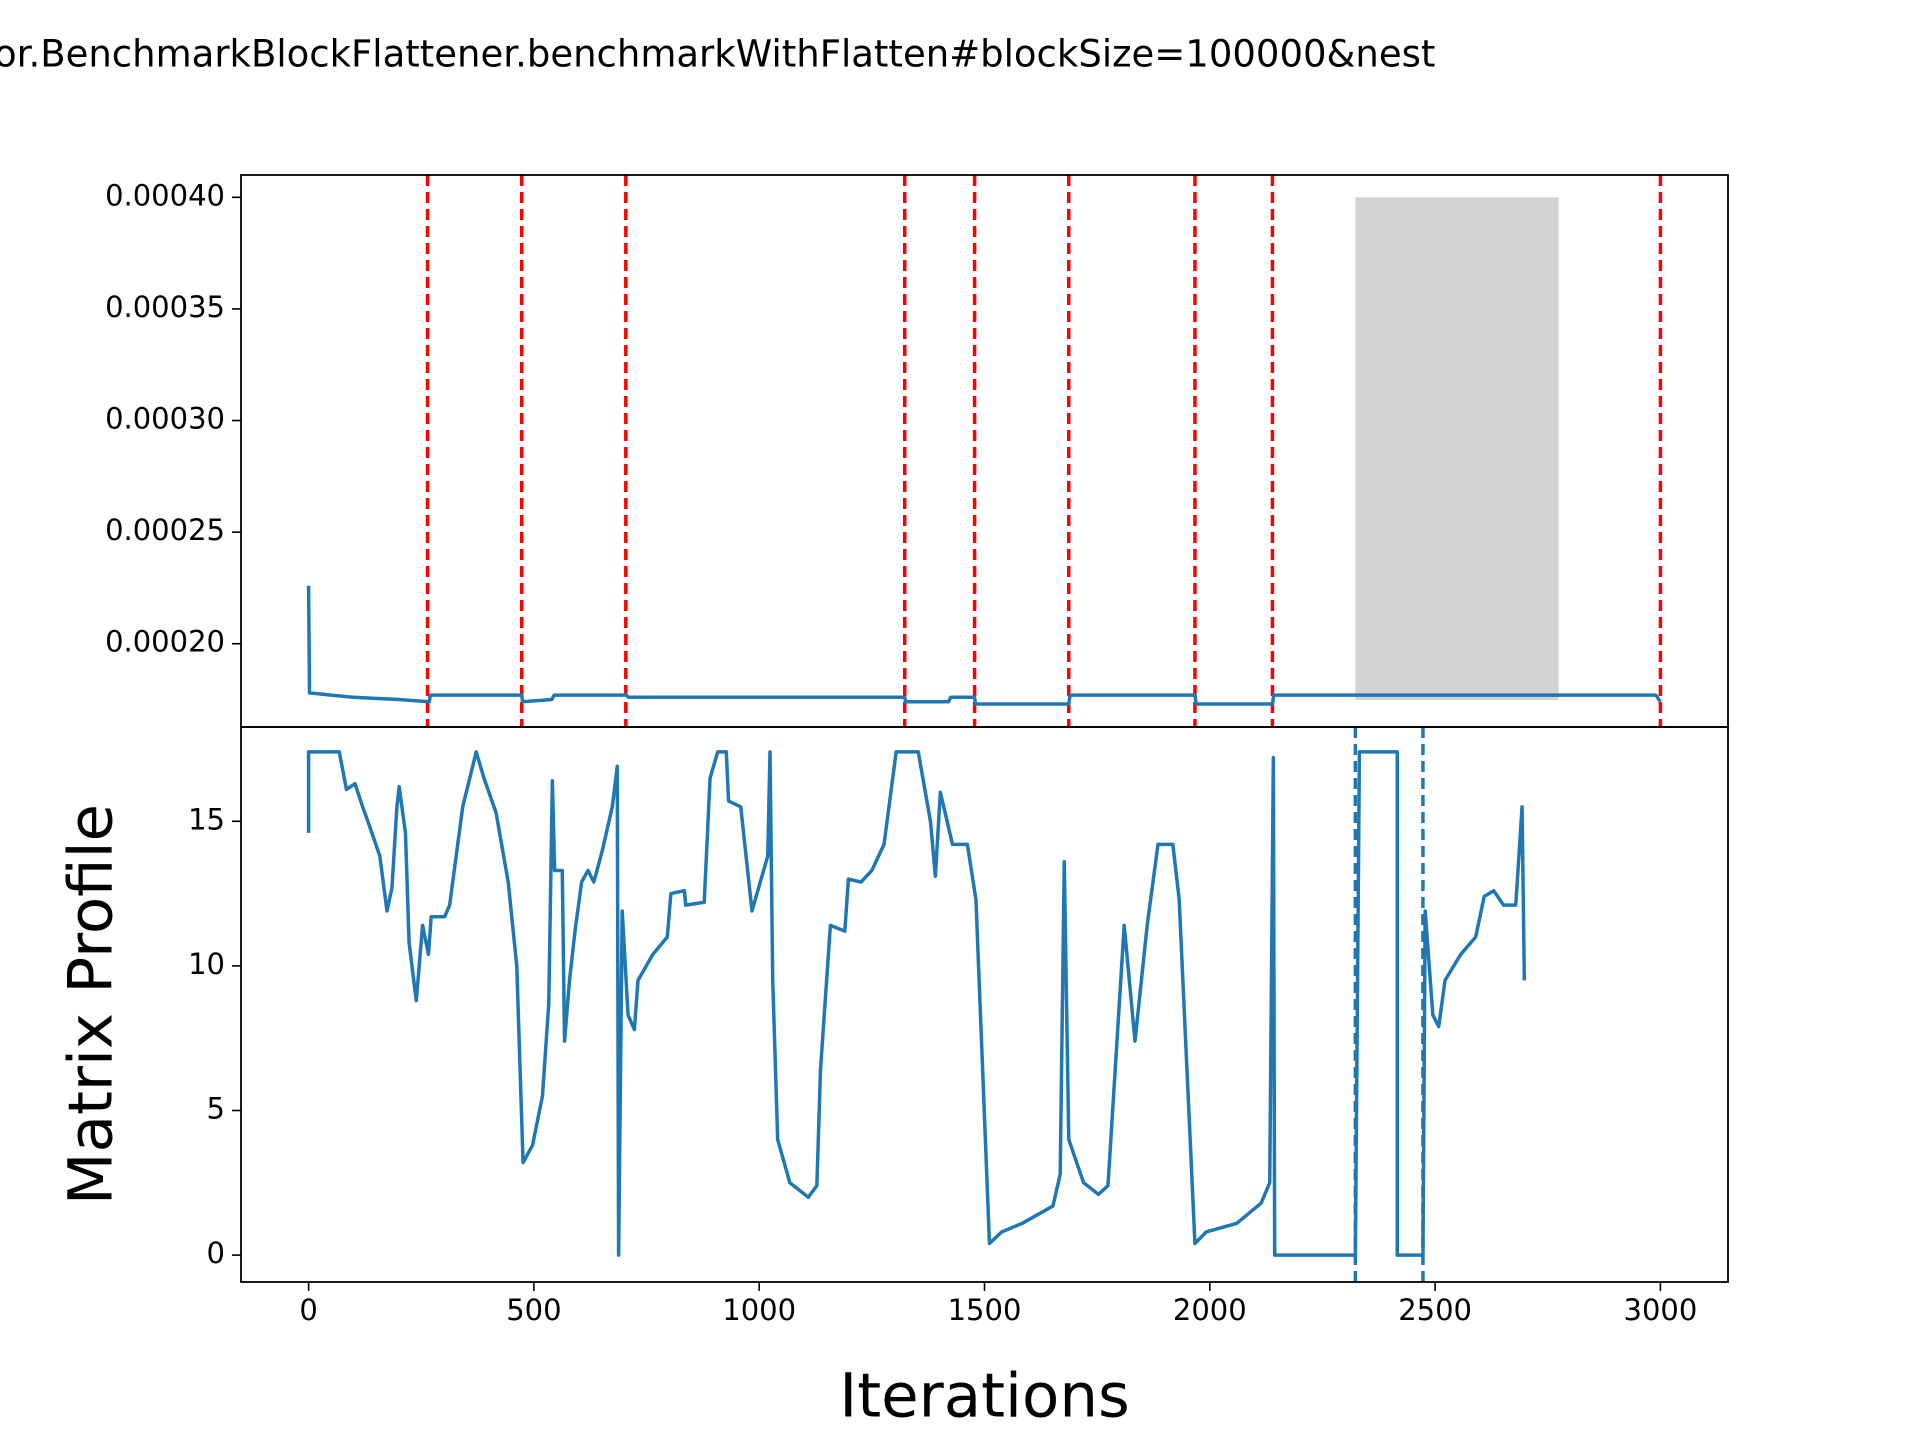  What do you see at coordinates (165, 195) in the screenshot?
I see `y-tick-label: 0.00040` at bounding box center [165, 195].